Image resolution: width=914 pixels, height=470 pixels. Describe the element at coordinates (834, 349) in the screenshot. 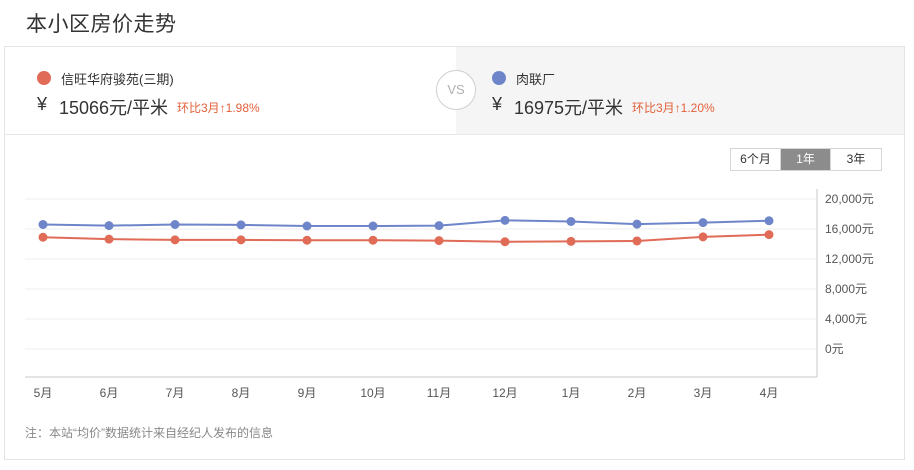

I see `y-tick-label: 0元` at that location.